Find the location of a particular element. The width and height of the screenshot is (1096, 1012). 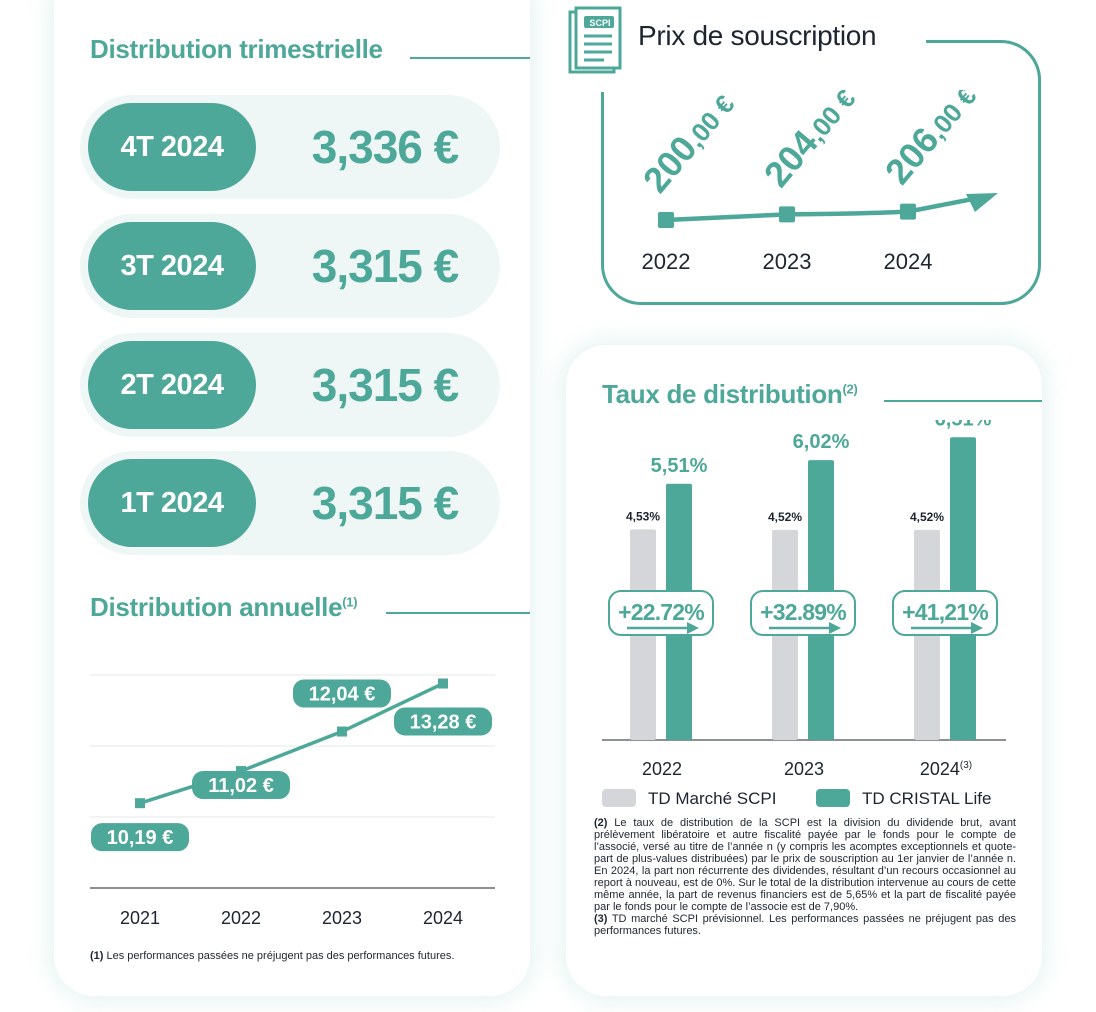

growth-label: +41,21% is located at coordinates (945, 612).